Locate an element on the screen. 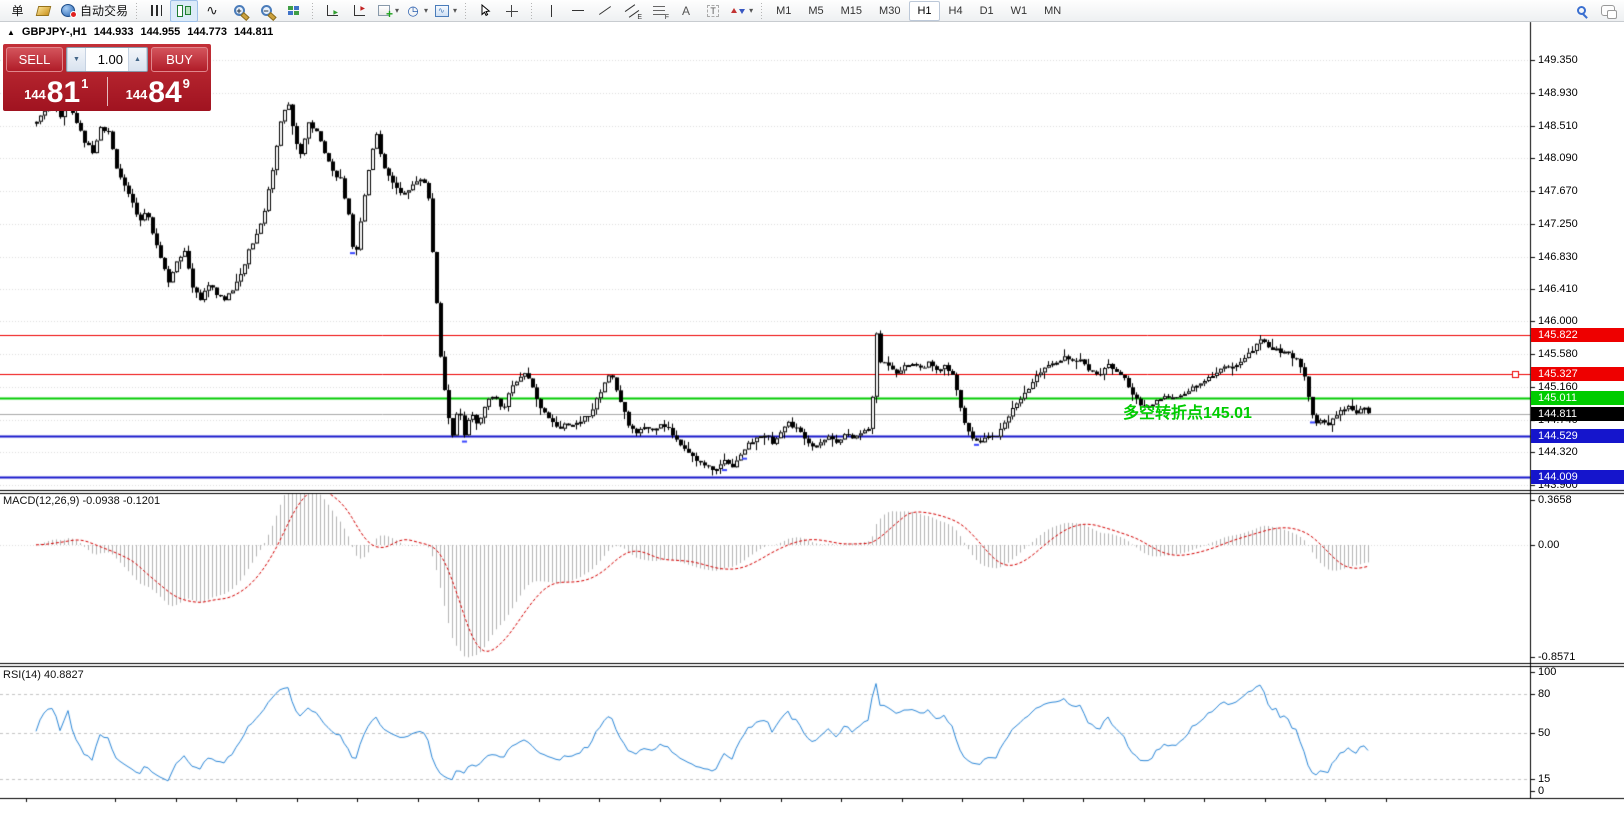 Image resolution: width=1624 pixels, height=820 pixels. new-order-button: 单 is located at coordinates (17, 11).